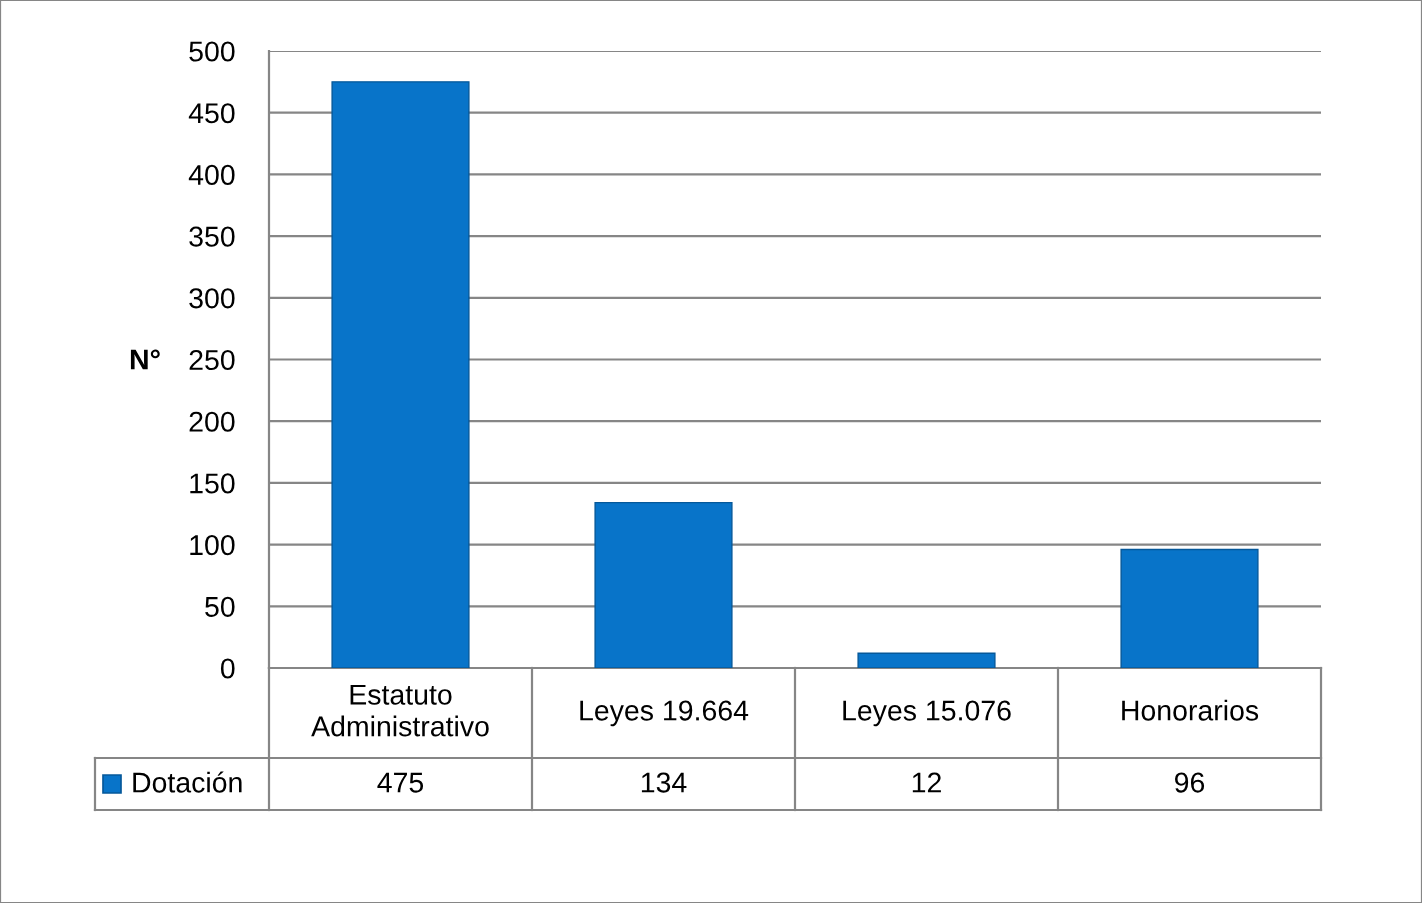 Image resolution: width=1422 pixels, height=903 pixels. What do you see at coordinates (212, 298) in the screenshot?
I see `y-tick-label: 300` at bounding box center [212, 298].